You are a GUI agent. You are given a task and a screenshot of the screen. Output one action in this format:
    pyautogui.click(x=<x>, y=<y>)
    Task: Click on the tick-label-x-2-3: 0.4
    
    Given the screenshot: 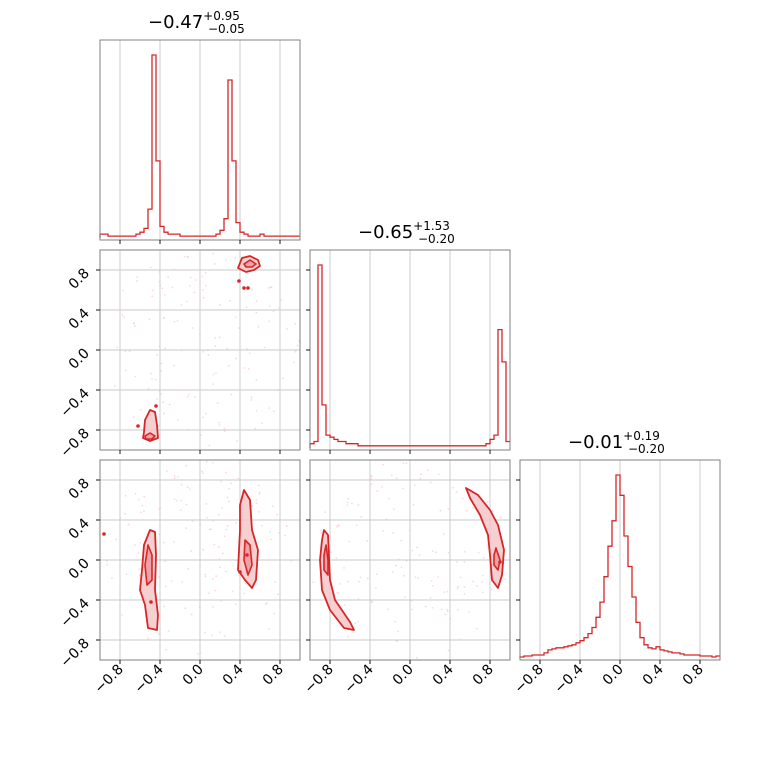 What is the action you would take?
    pyautogui.click(x=653, y=674)
    